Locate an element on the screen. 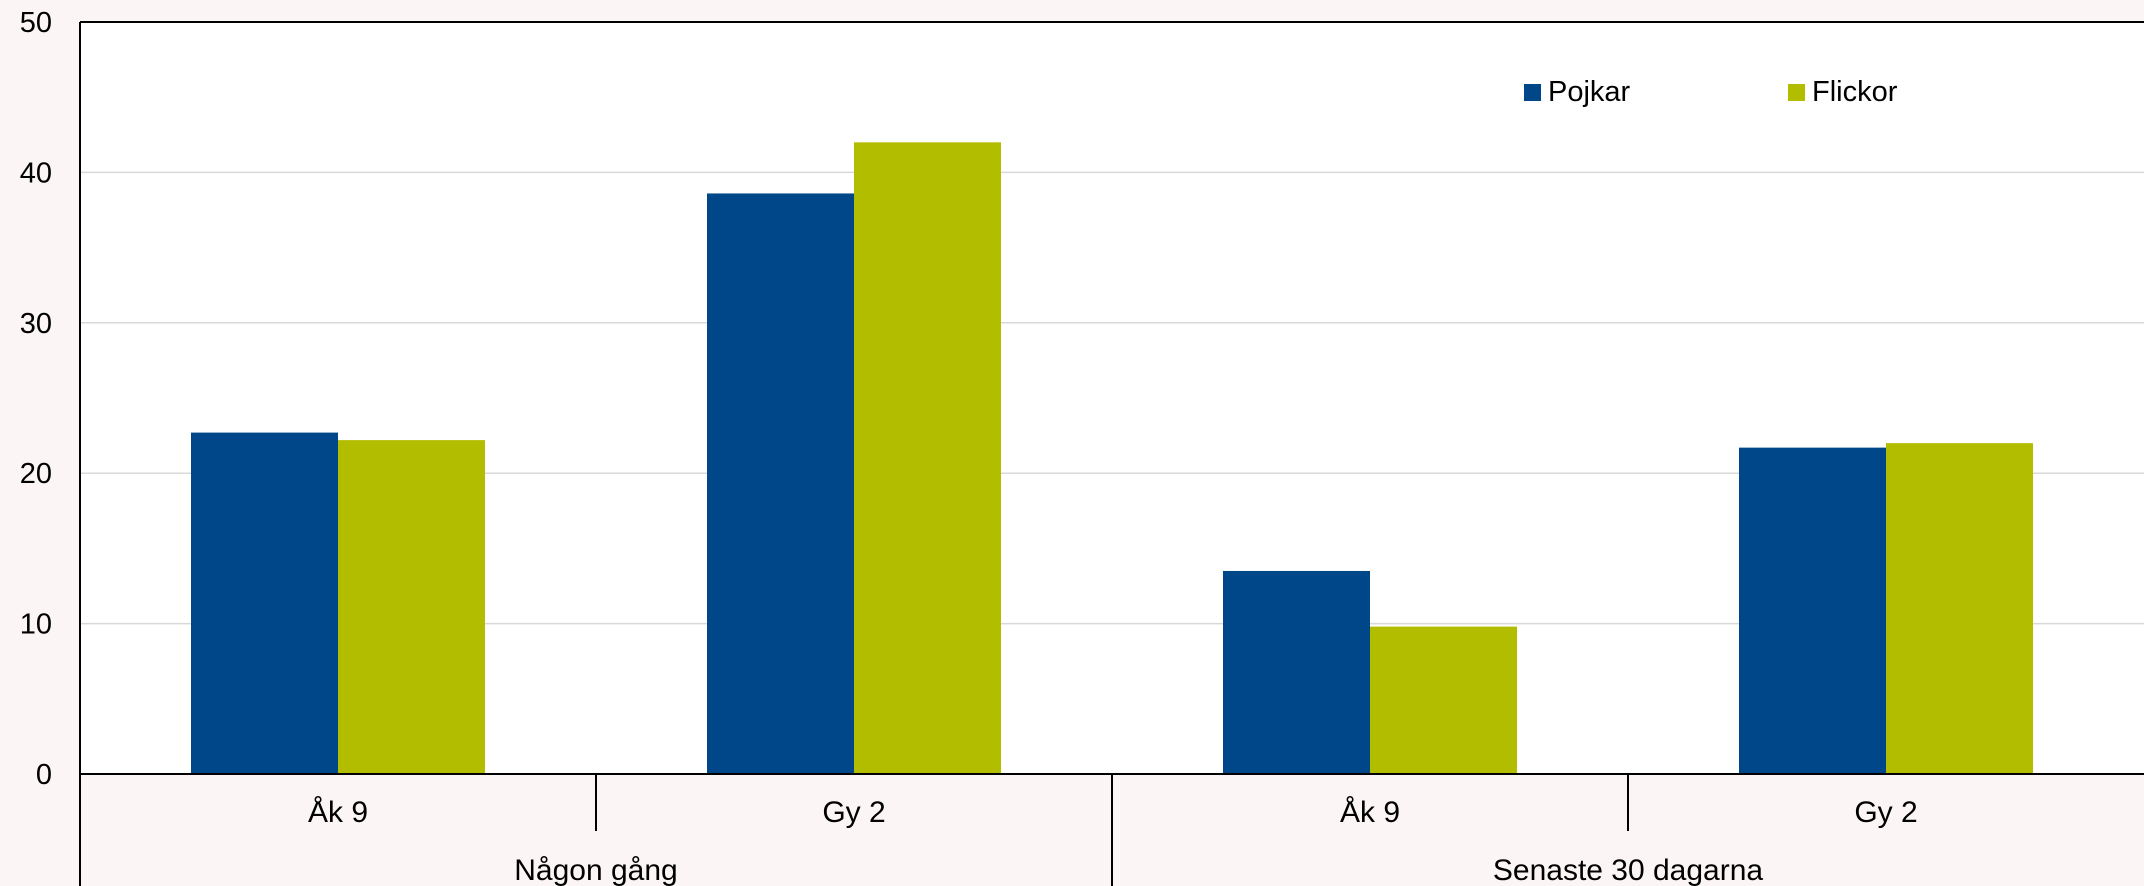  y-tick-label: 30 is located at coordinates (36, 324).